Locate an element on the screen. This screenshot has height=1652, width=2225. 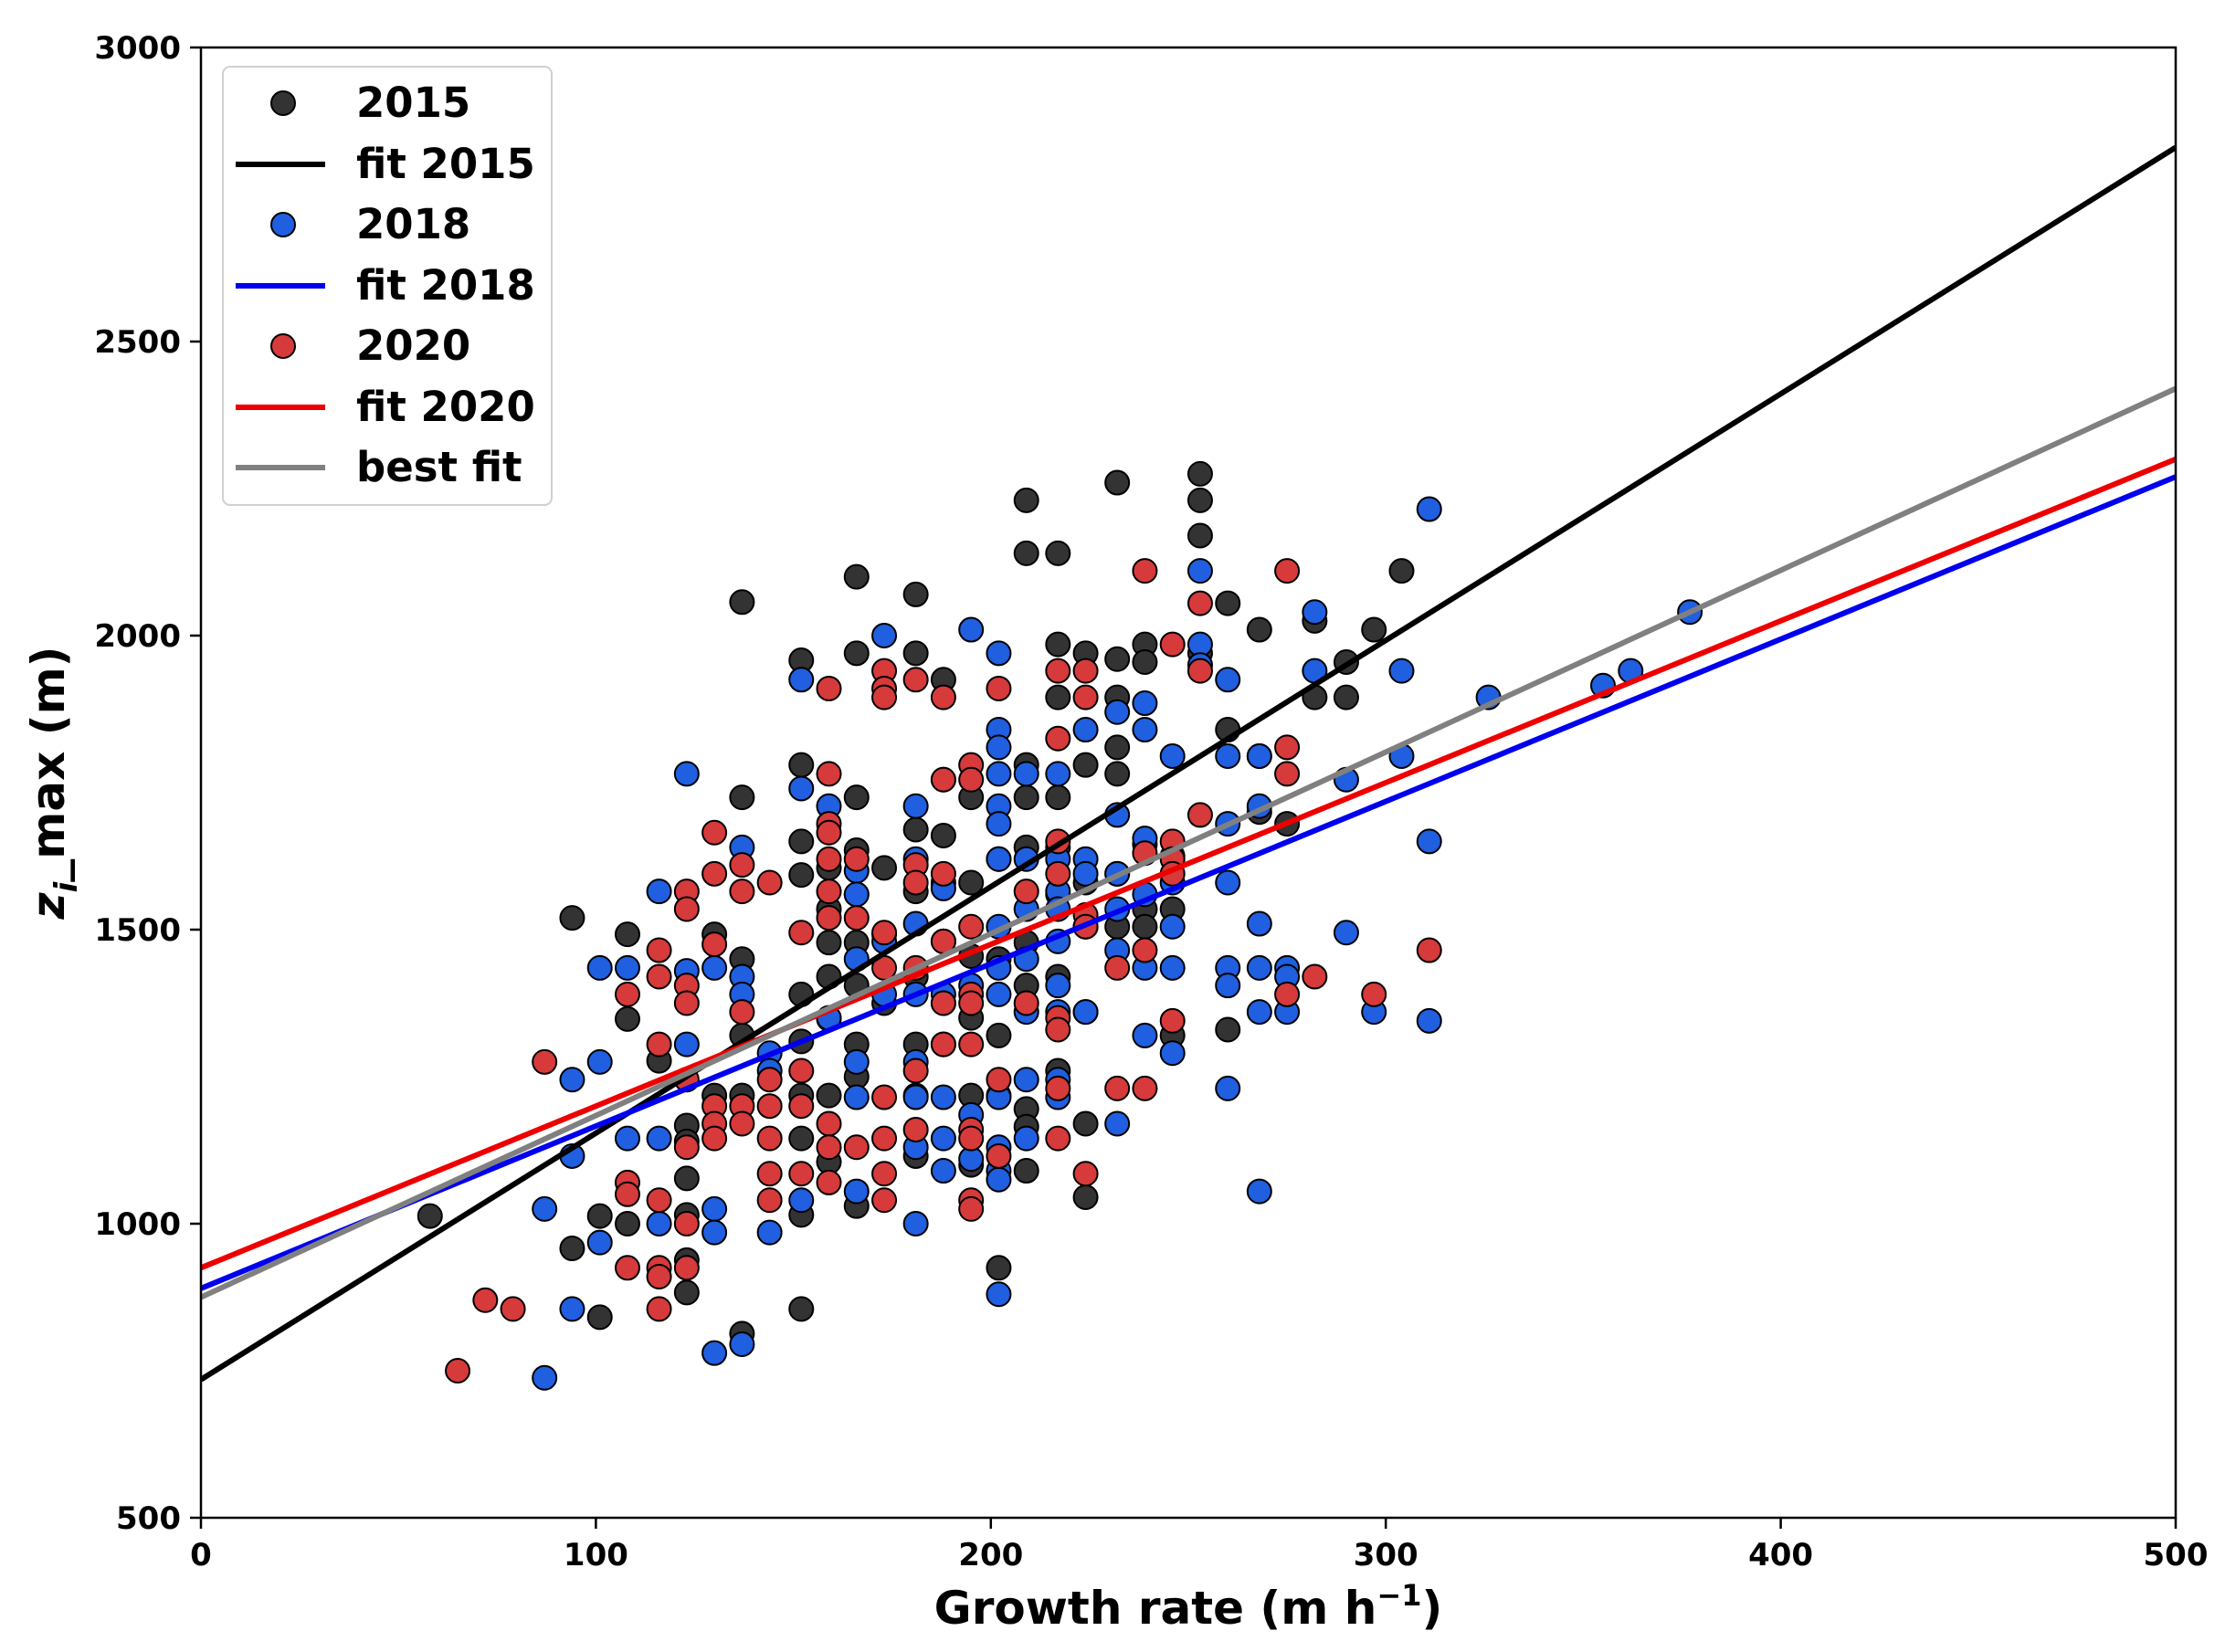
y-tick-label: 1500 is located at coordinates (137, 930).